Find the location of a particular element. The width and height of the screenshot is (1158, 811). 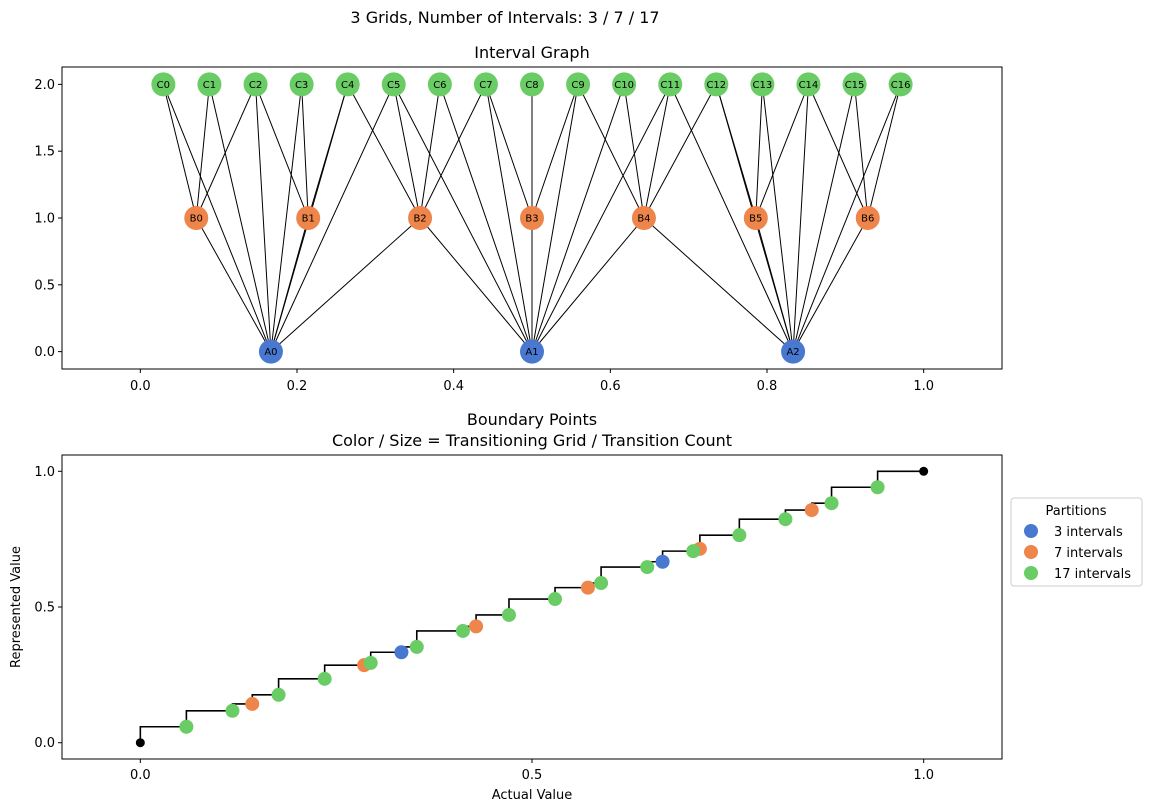

x-tick-label: 0.0 is located at coordinates (140, 386).